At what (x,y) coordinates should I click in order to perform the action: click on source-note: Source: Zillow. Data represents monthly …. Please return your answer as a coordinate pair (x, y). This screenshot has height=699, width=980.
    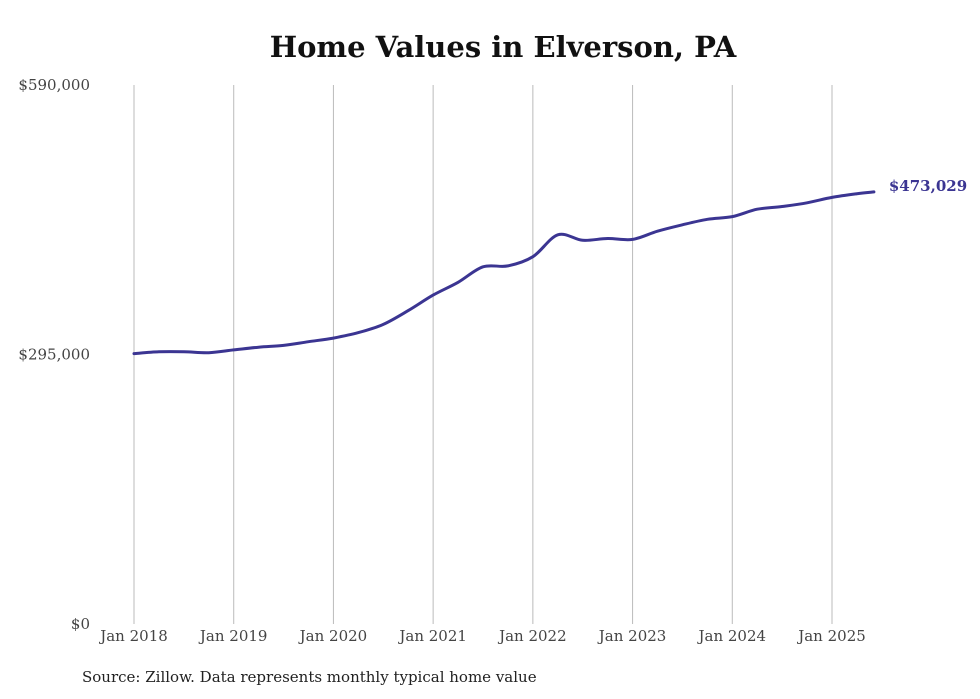
    Looking at the image, I should click on (309, 677).